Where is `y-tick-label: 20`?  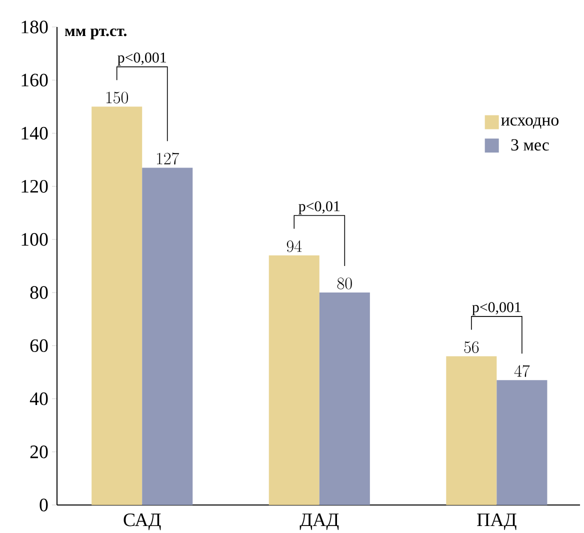
y-tick-label: 20 is located at coordinates (39, 451).